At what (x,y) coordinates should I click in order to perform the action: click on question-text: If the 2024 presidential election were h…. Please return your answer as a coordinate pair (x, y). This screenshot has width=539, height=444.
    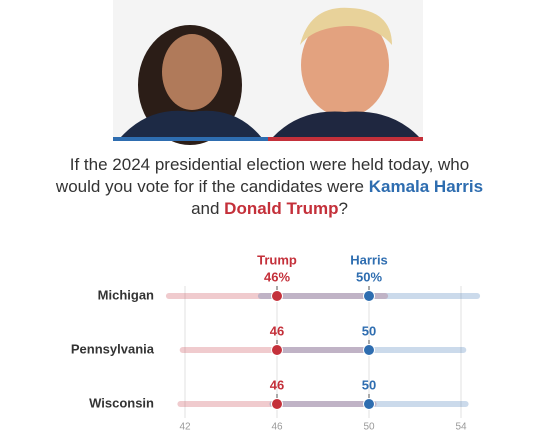
    Looking at the image, I should click on (262, 175).